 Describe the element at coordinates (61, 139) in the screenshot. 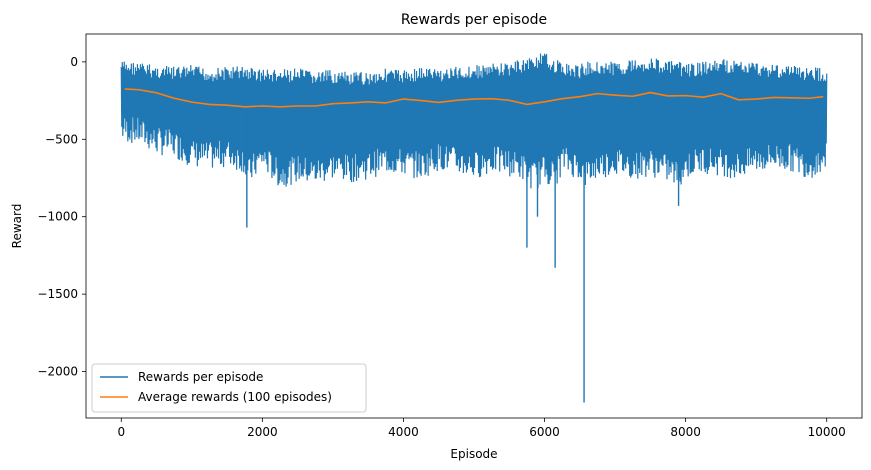

I see `y-tick-label: −500` at that location.